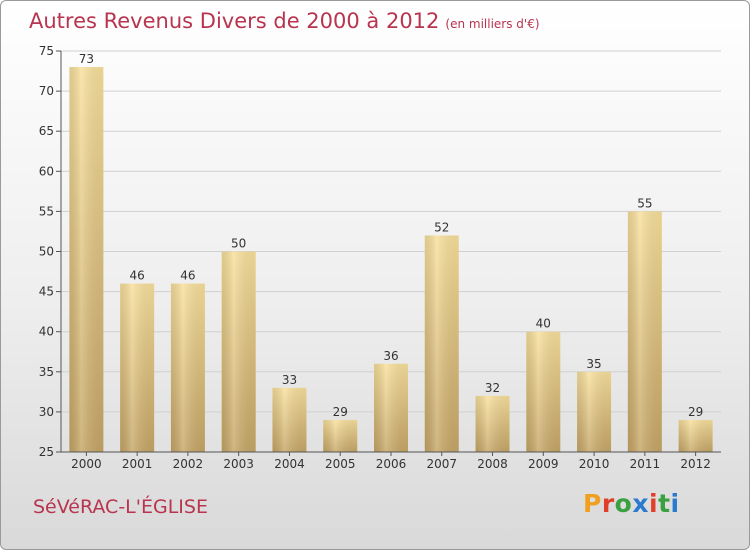 This screenshot has height=550, width=750. Describe the element at coordinates (543, 464) in the screenshot. I see `x-tick-label: 2009` at that location.